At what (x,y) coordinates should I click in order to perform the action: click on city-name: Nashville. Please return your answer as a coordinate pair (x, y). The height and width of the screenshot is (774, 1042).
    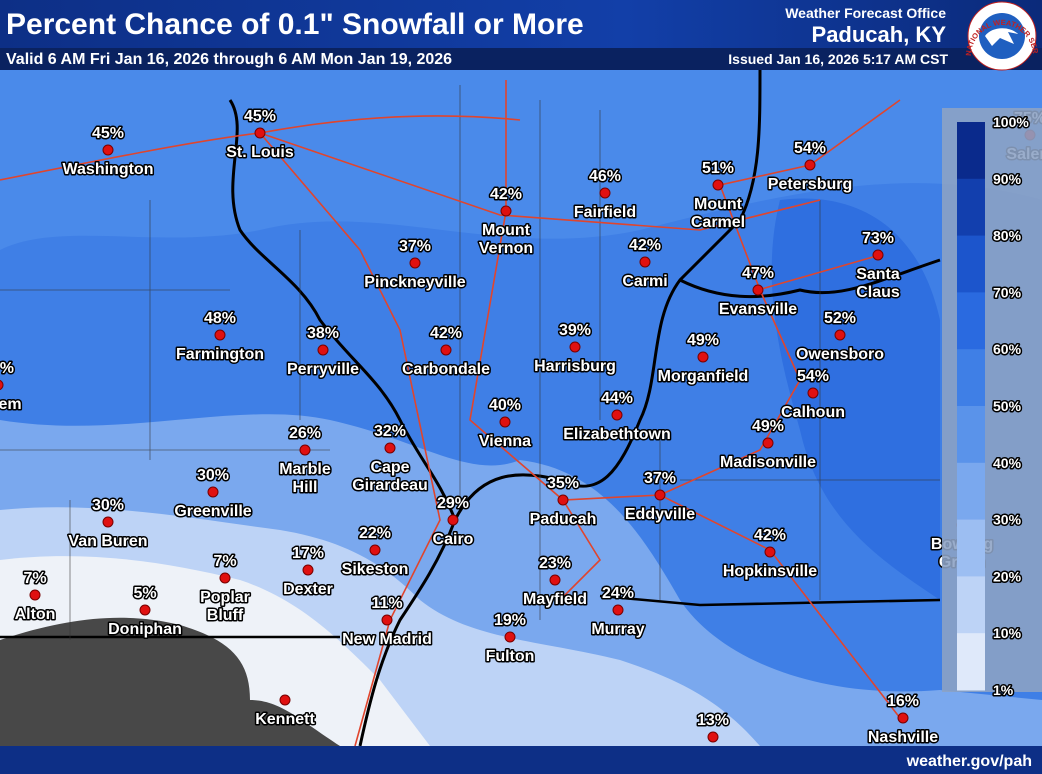
    Looking at the image, I should click on (903, 737).